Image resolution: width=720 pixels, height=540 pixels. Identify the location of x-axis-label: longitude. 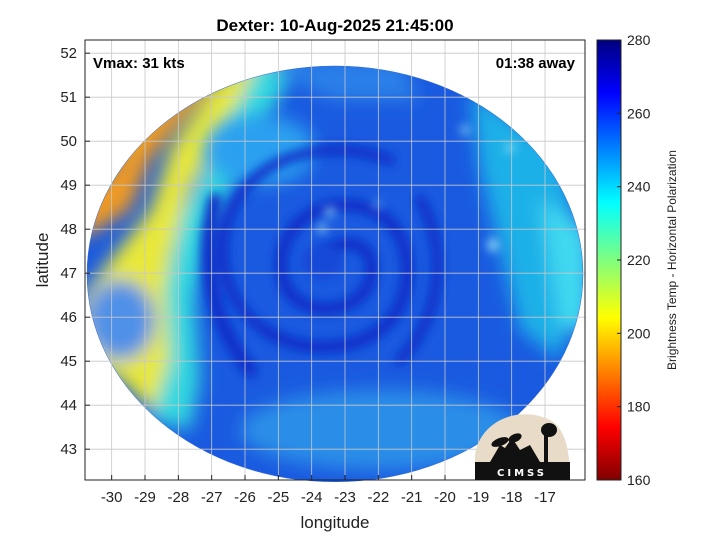
(334, 522).